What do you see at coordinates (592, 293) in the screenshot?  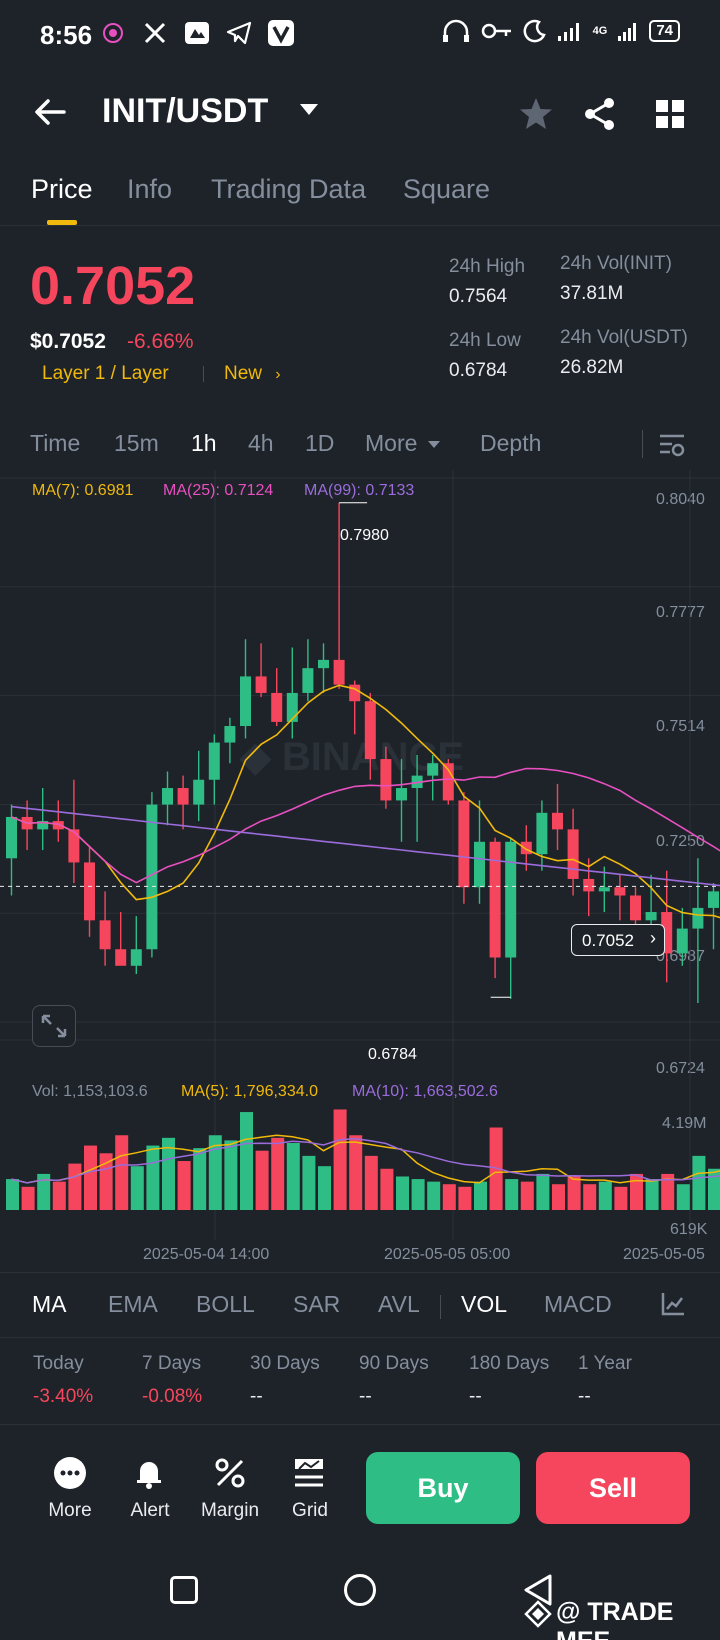 I see `vol-init-value: 37.81M` at bounding box center [592, 293].